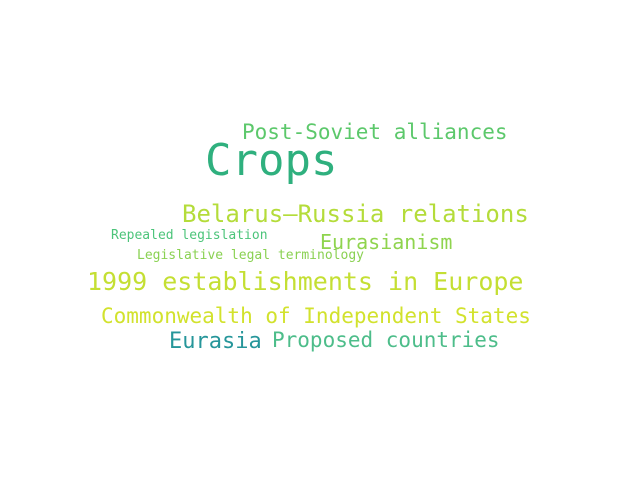 Image resolution: width=640 pixels, height=480 pixels. Describe the element at coordinates (250, 255) in the screenshot. I see `word-legislative-legal-terminology: Legislative legal terminology` at that location.